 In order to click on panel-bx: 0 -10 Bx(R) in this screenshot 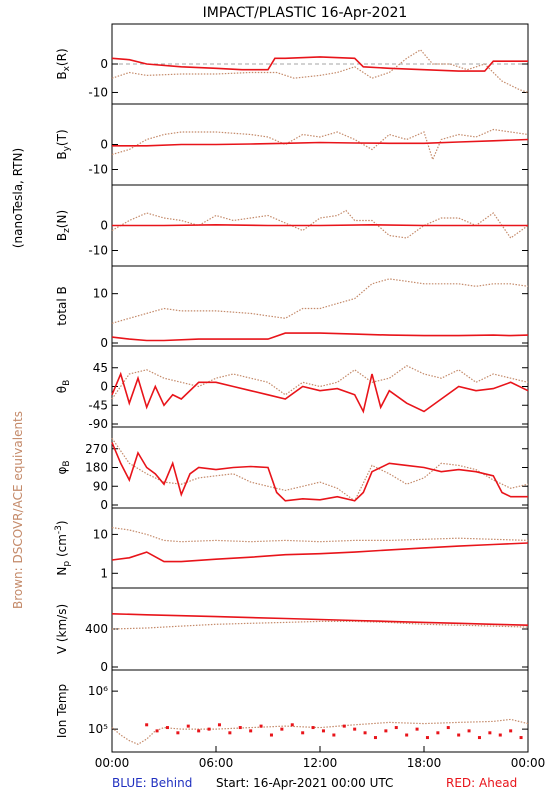, I will do `click(292, 64)`.